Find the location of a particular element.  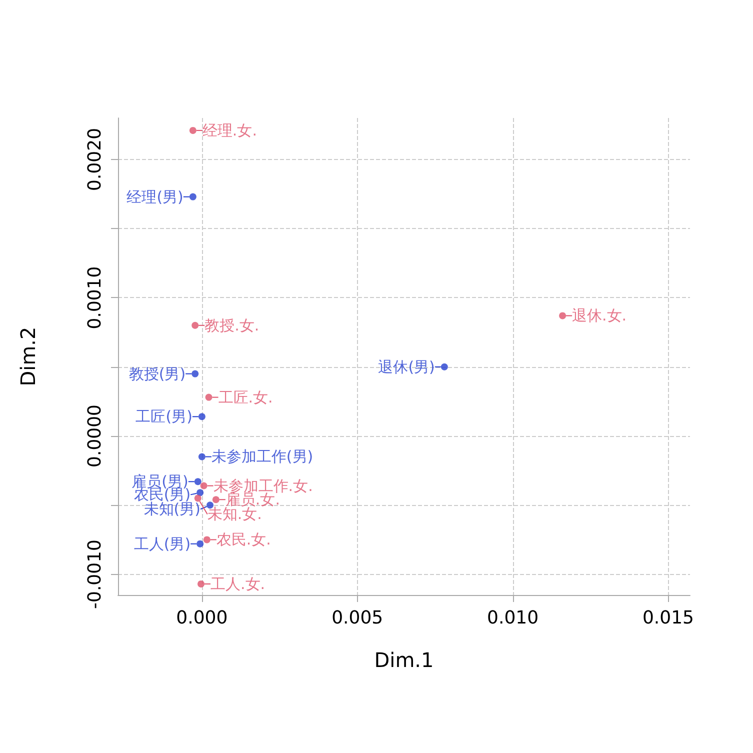

data-label: 工人(男) is located at coordinates (162, 543).